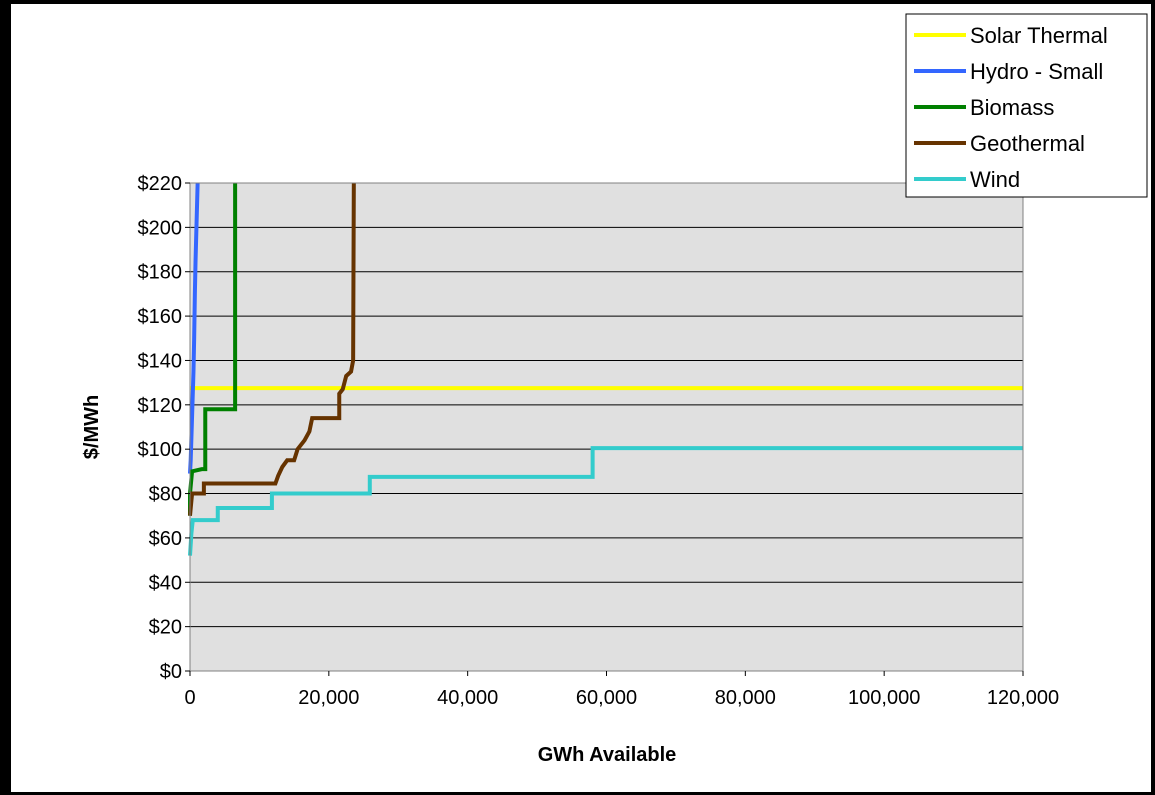 The image size is (1155, 795). What do you see at coordinates (194, 328) in the screenshot?
I see `series-line-hydro-small` at bounding box center [194, 328].